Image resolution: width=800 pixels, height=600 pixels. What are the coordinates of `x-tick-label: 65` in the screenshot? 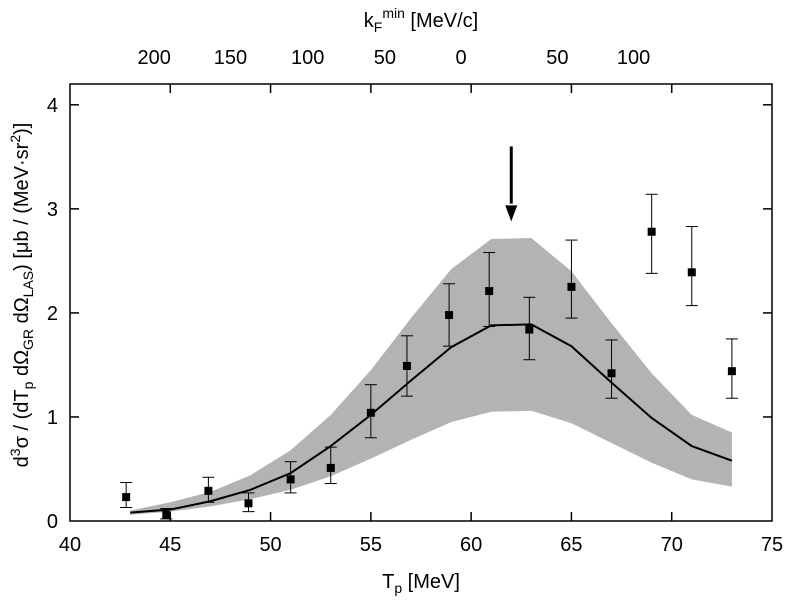 It's located at (571, 545).